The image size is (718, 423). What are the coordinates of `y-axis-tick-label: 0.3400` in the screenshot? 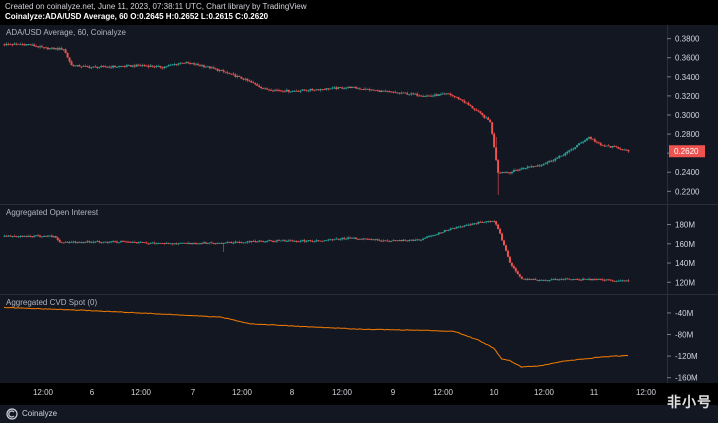 It's located at (687, 77).